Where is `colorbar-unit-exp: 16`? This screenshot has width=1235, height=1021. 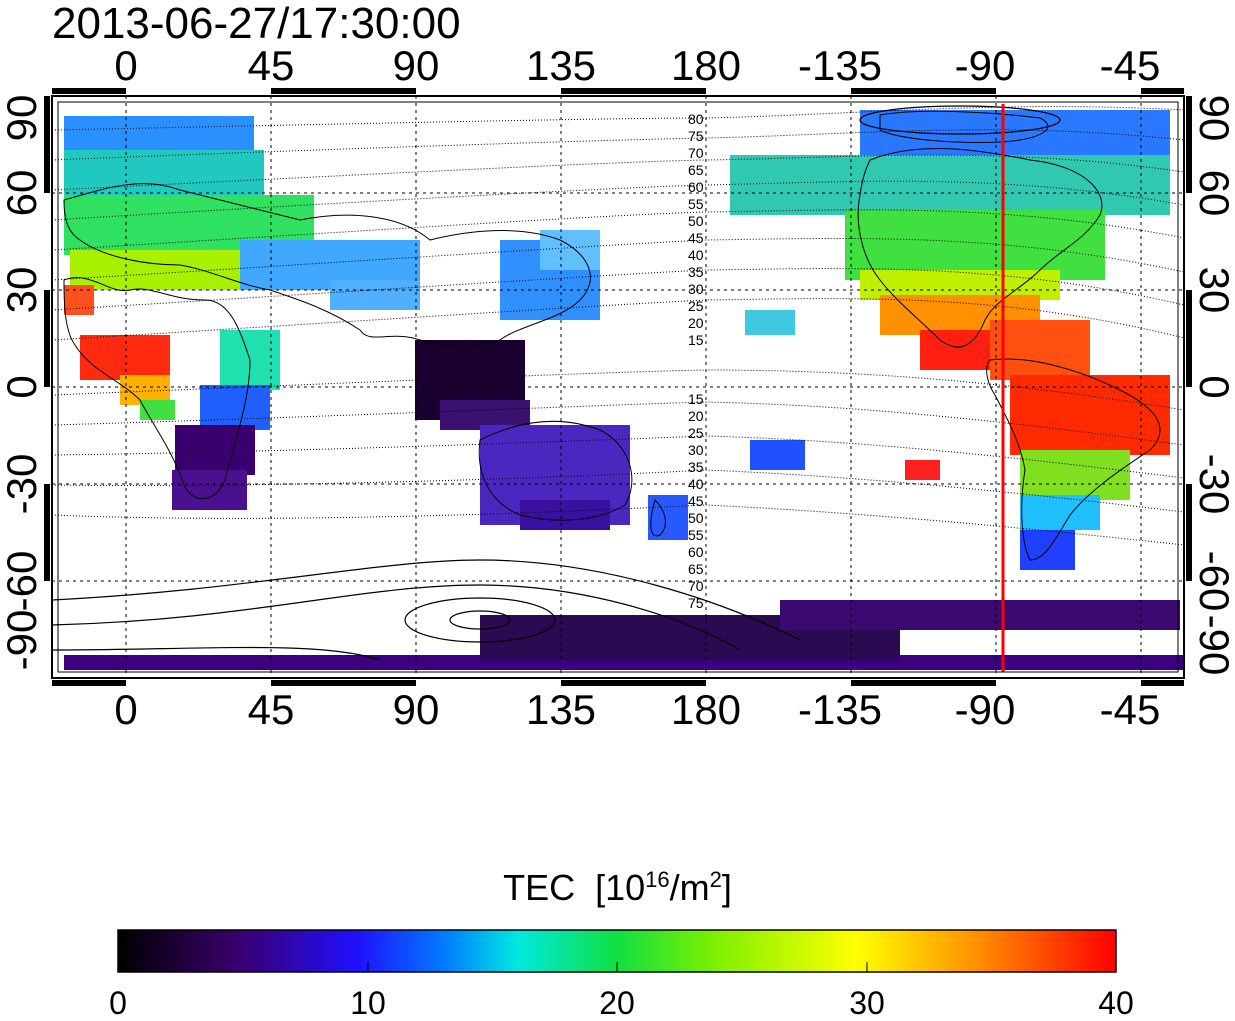
colorbar-unit-exp: 16 is located at coordinates (657, 879).